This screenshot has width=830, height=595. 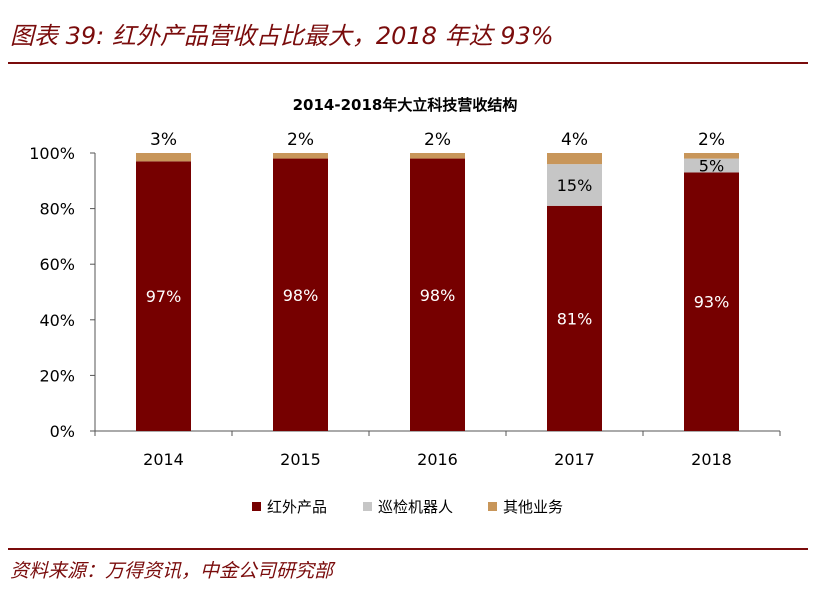 I want to click on bar-segment-巡检机器人-2017, so click(x=574, y=185).